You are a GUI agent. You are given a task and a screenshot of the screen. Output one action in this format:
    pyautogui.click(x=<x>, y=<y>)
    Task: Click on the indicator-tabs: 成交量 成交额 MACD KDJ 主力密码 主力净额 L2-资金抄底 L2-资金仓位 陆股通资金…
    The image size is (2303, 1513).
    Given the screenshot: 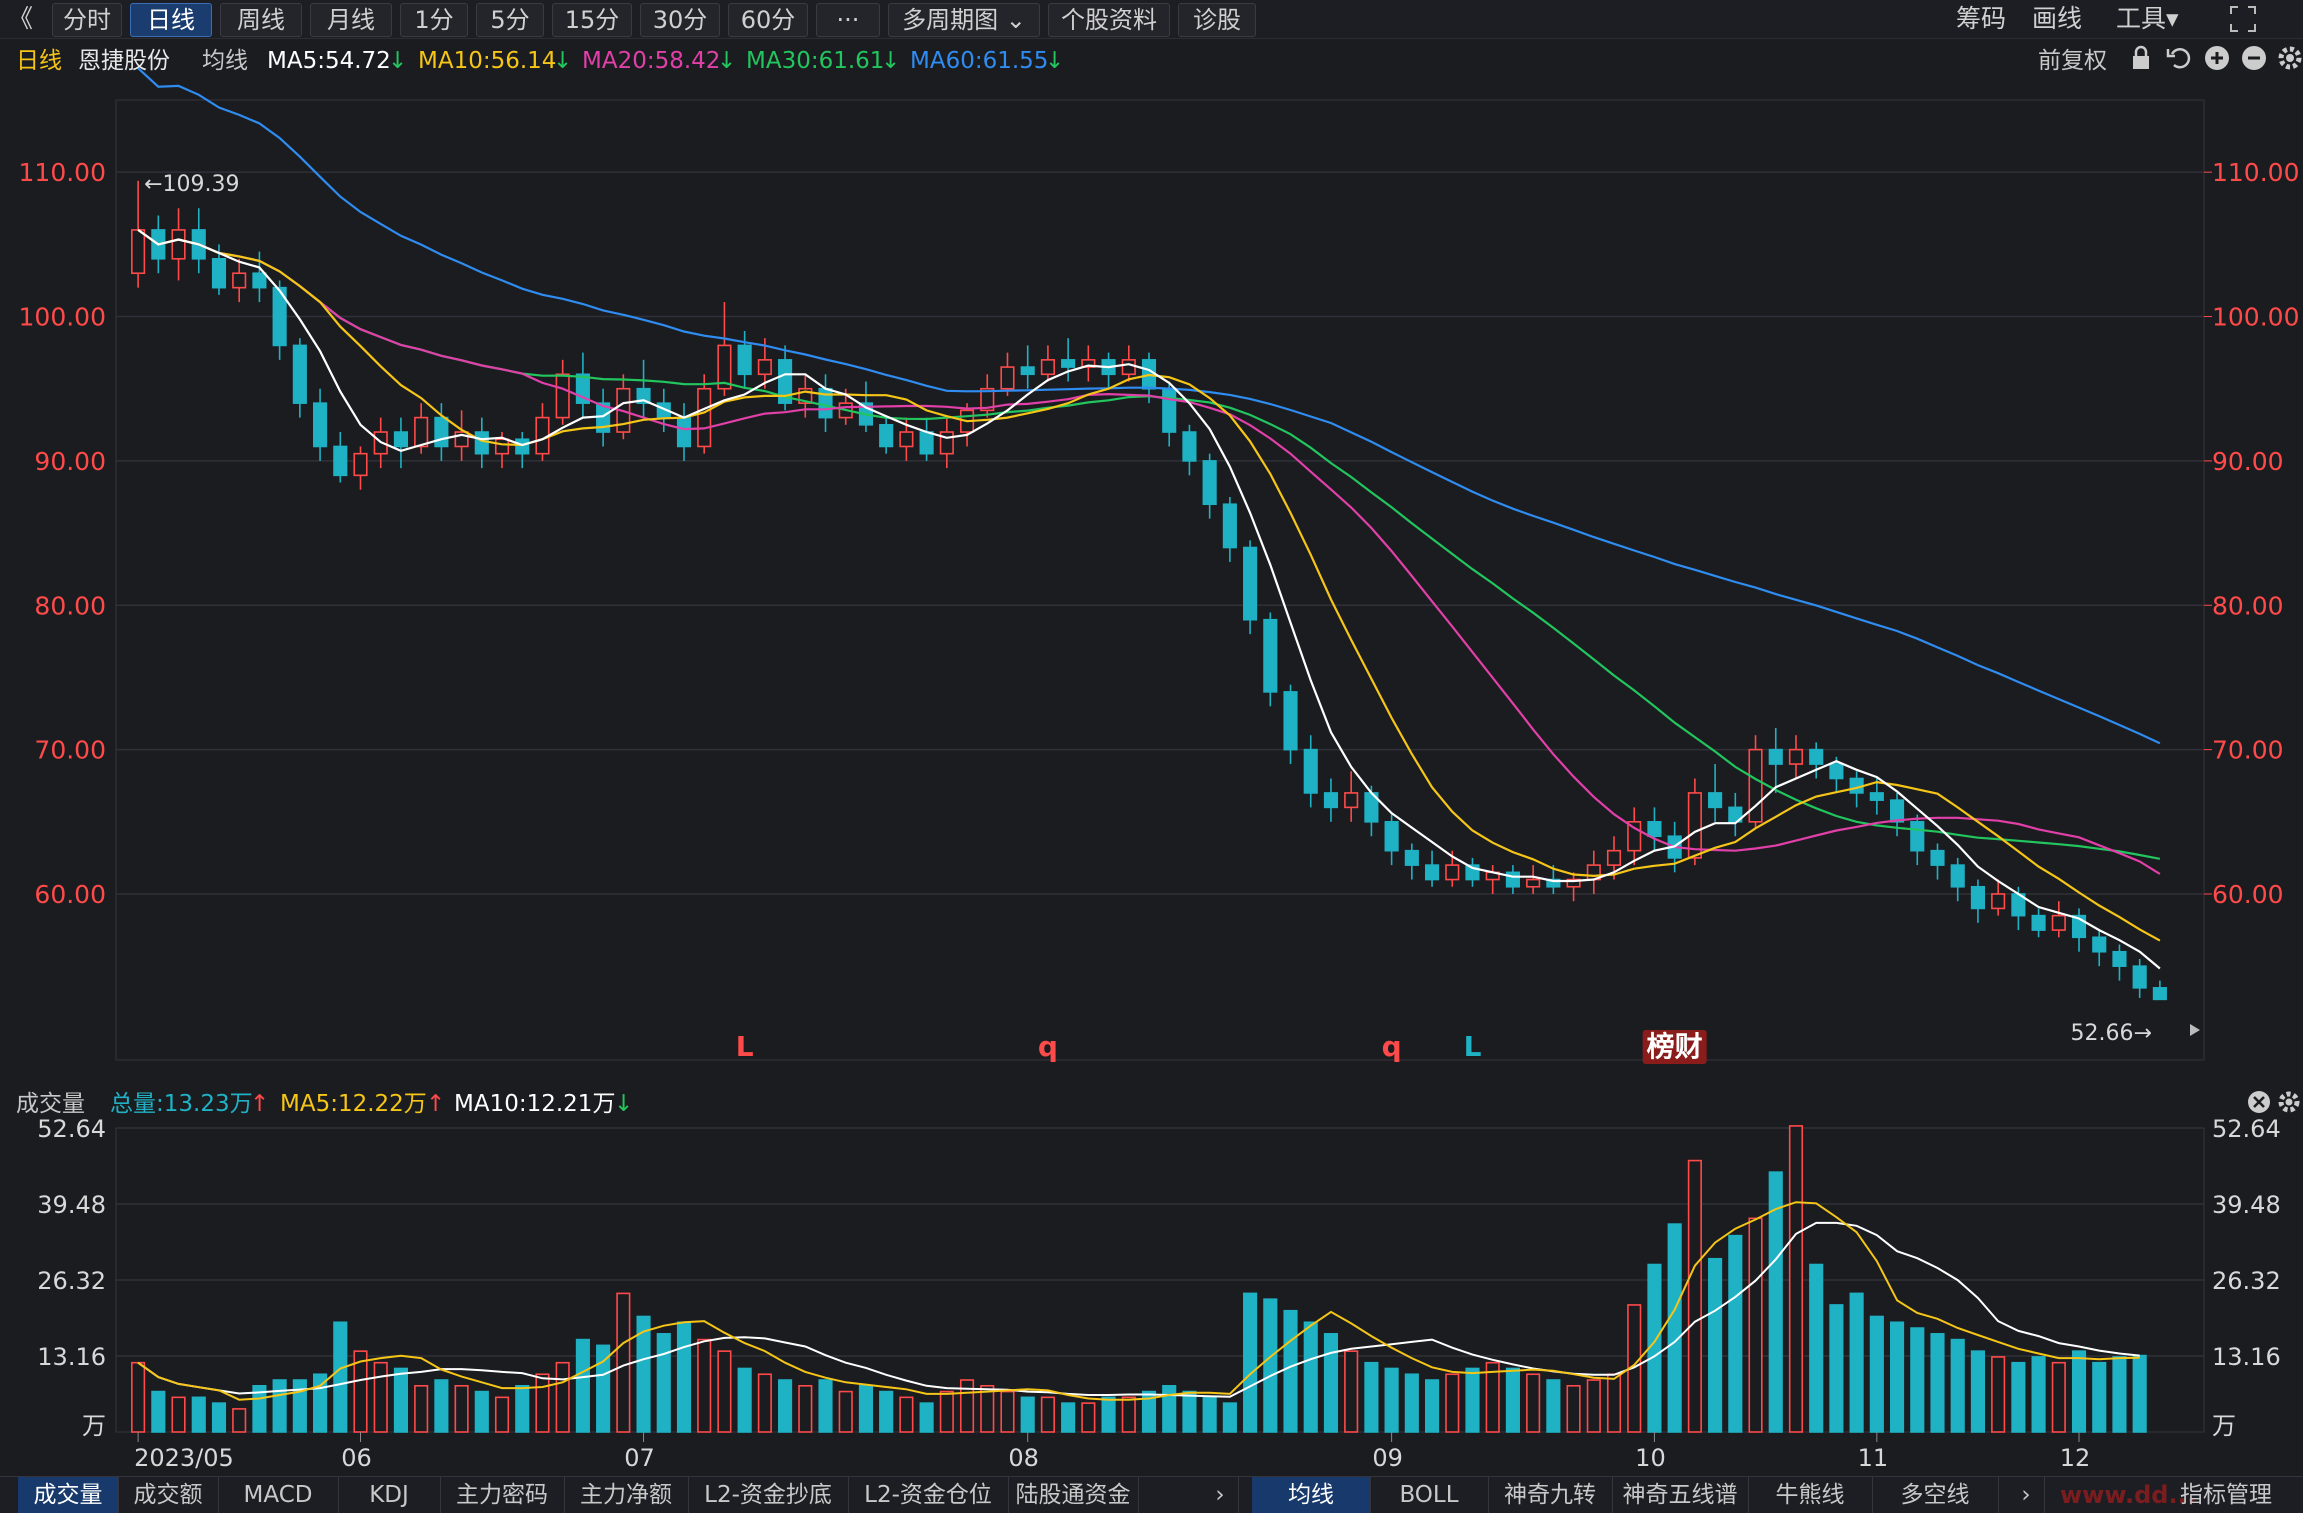 What is the action you would take?
    pyautogui.click(x=1151, y=1494)
    